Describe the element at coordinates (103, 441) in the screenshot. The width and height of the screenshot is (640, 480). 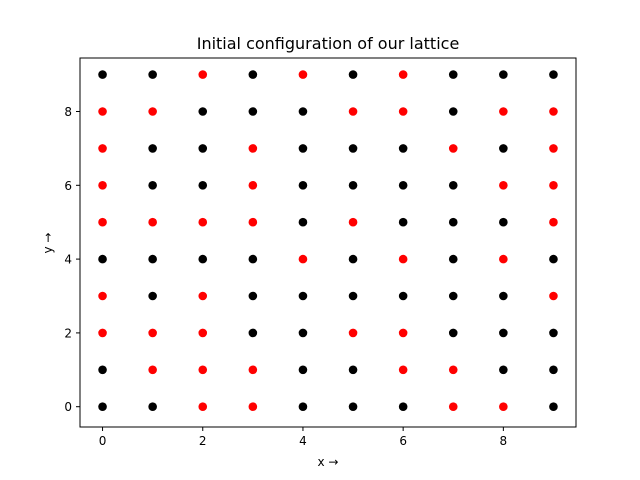
I see `x-tick-label: 0` at that location.